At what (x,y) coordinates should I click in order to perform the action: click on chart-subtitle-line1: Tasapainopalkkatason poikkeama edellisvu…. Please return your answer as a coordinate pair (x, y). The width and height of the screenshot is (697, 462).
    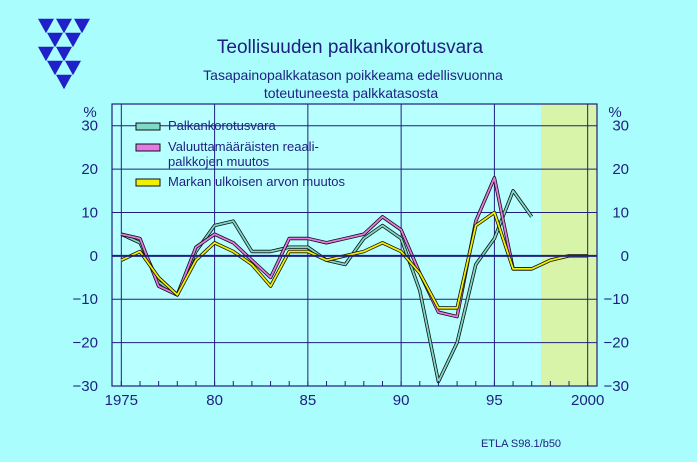
    Looking at the image, I should click on (353, 75).